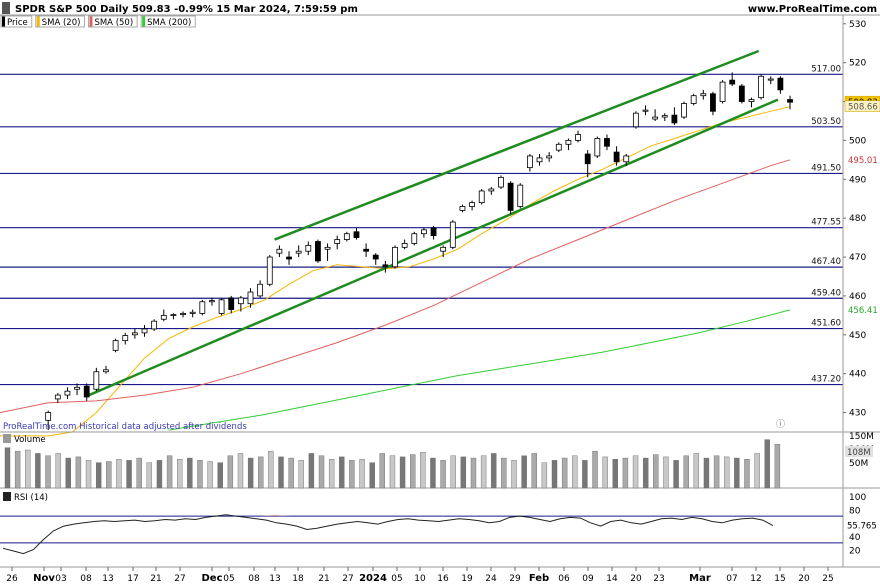  What do you see at coordinates (700, 578) in the screenshot?
I see `x-tick-label: Mar` at bounding box center [700, 578].